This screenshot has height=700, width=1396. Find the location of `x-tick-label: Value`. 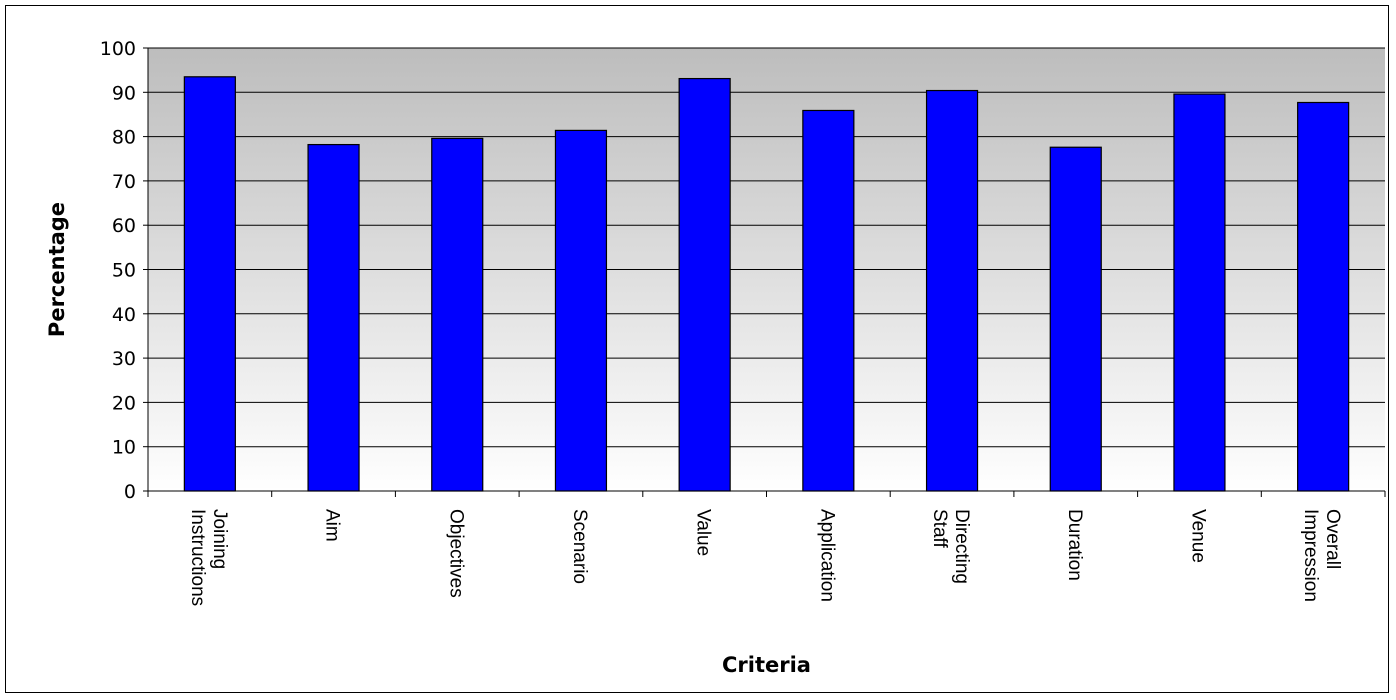

x-tick-label: Value is located at coordinates (703, 532).